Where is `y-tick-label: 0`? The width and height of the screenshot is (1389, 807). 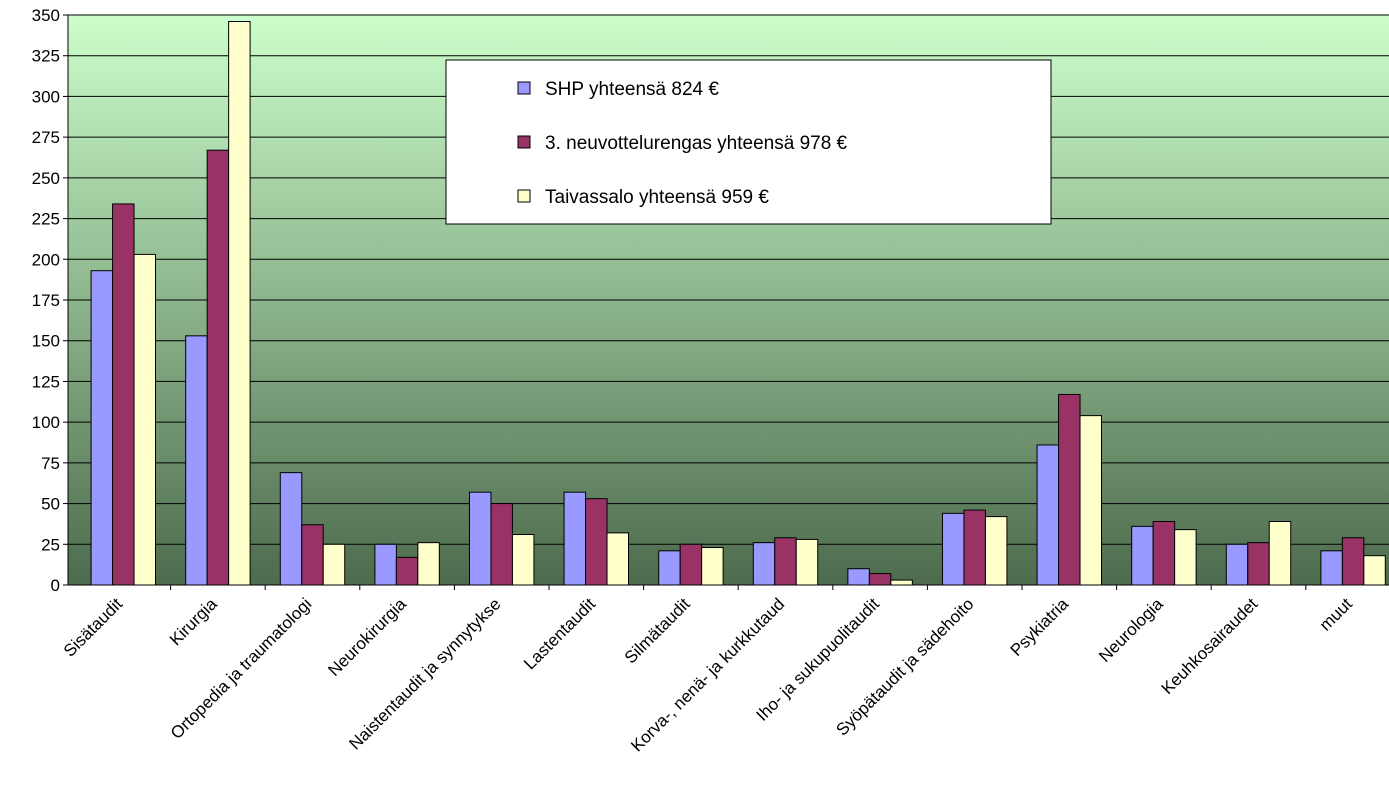 y-tick-label: 0 is located at coordinates (55, 585).